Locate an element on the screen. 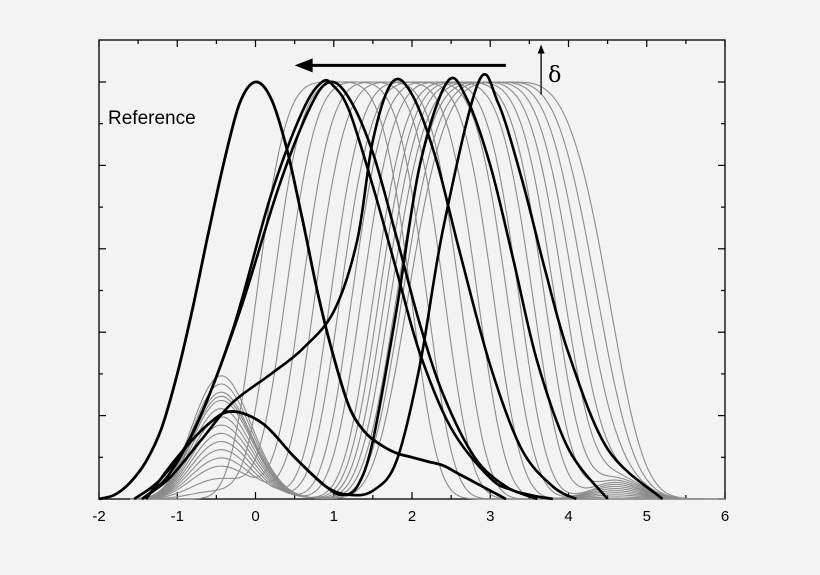 The image size is (820, 575). x-tick-label: -1 is located at coordinates (177, 516).